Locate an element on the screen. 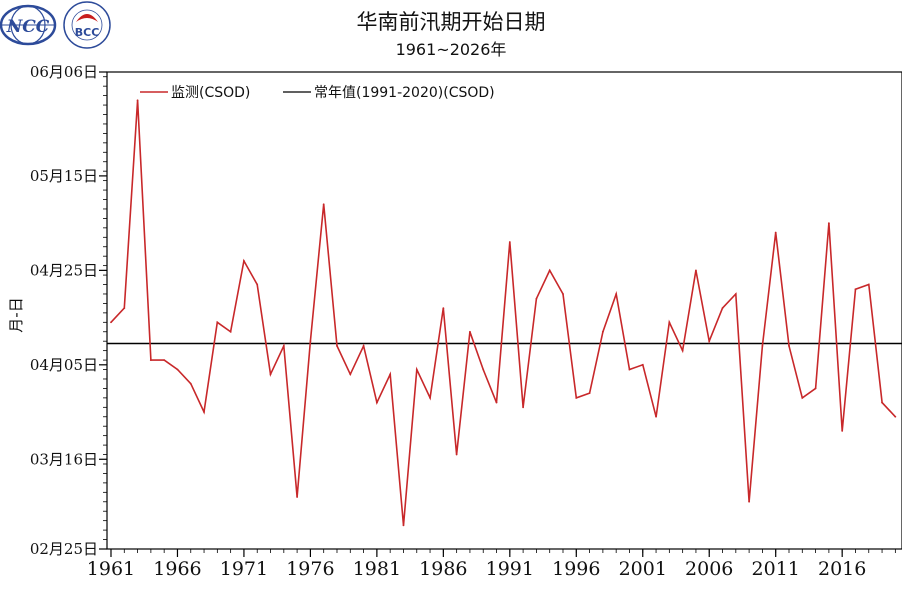  x-tick-label: 1986 is located at coordinates (443, 569).